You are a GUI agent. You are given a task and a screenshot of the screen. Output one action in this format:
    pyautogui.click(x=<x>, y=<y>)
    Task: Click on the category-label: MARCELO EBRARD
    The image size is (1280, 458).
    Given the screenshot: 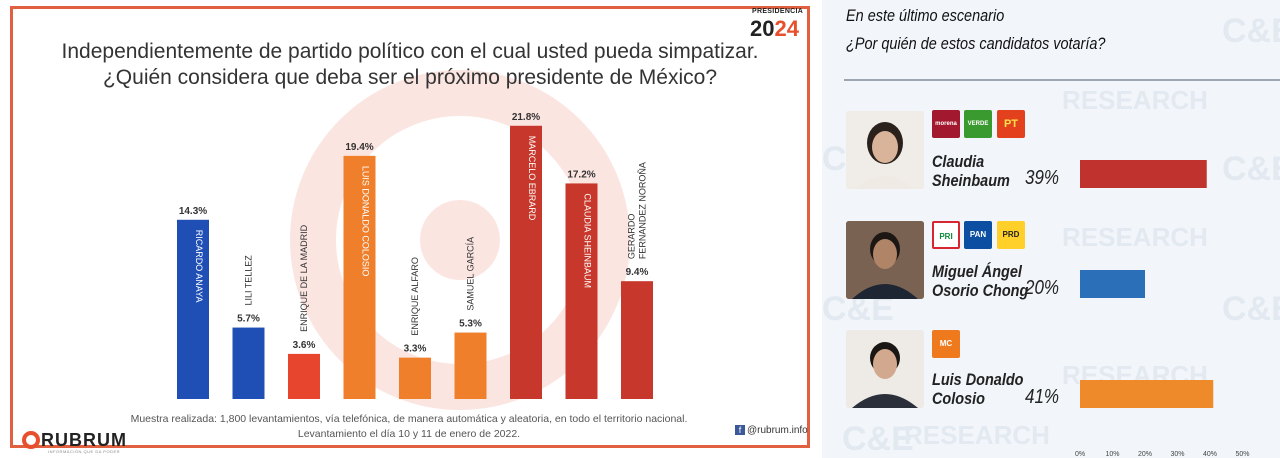 What is the action you would take?
    pyautogui.click(x=532, y=178)
    